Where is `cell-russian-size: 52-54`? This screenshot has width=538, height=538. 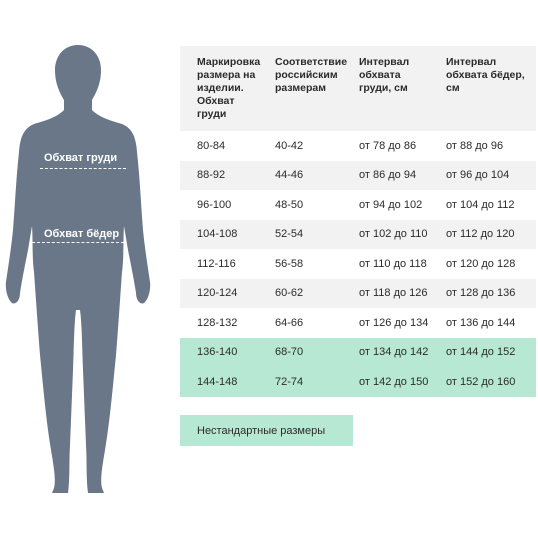 cell-russian-size: 52-54 is located at coordinates (289, 234).